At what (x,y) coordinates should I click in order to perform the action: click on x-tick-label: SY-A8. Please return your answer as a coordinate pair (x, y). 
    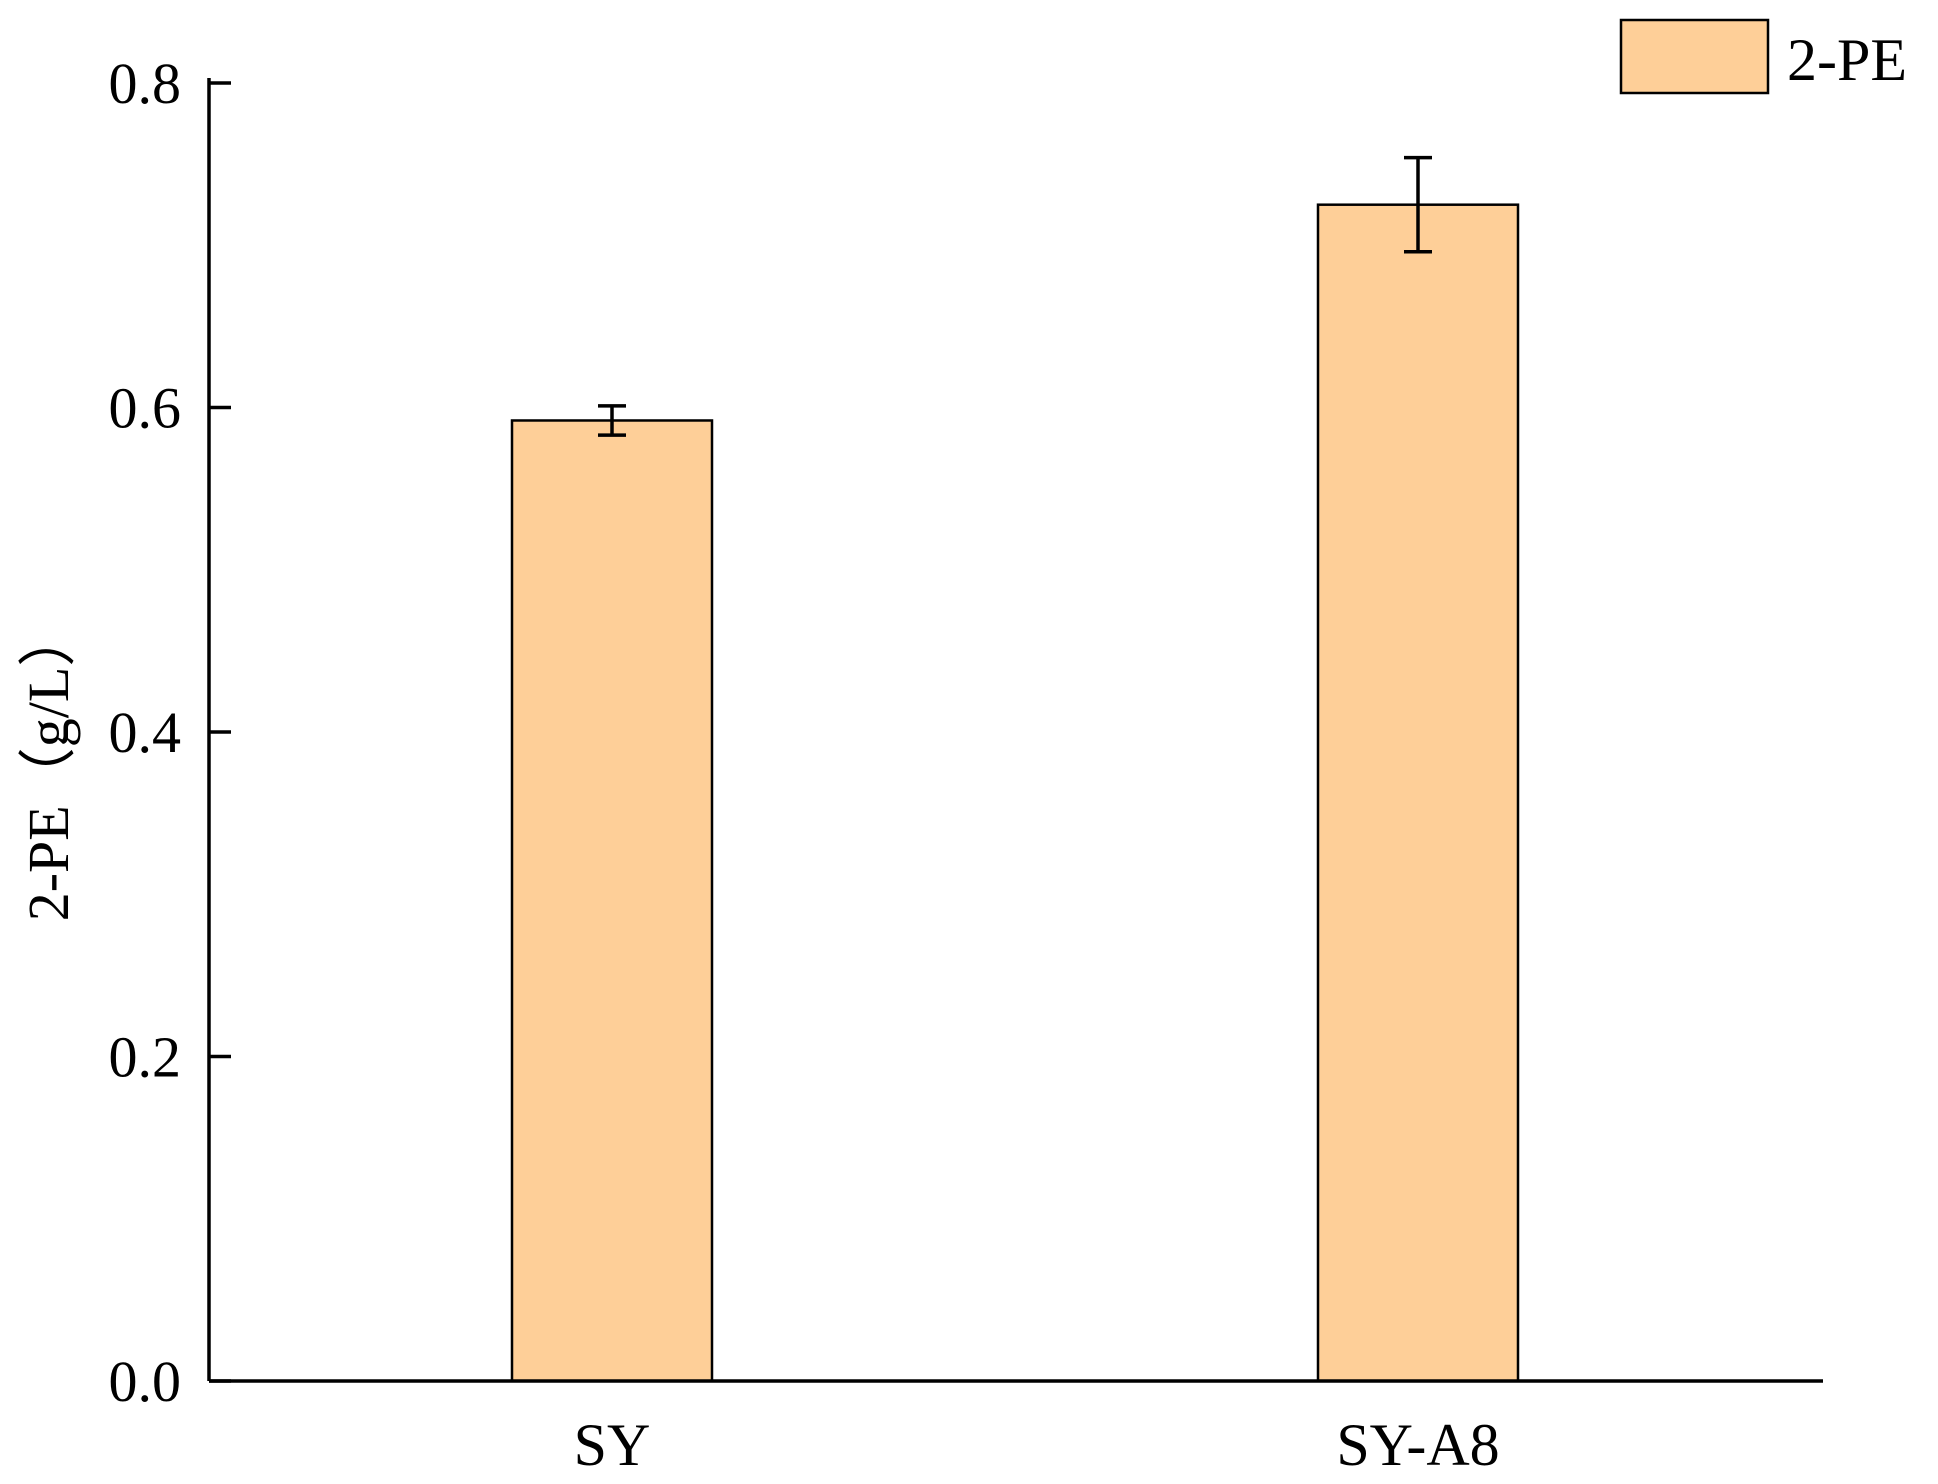
    Looking at the image, I should click on (1417, 1445).